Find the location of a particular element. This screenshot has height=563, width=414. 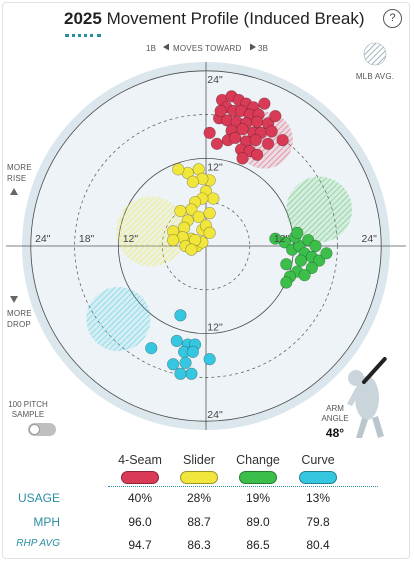

title-year: 2025 is located at coordinates (83, 18).